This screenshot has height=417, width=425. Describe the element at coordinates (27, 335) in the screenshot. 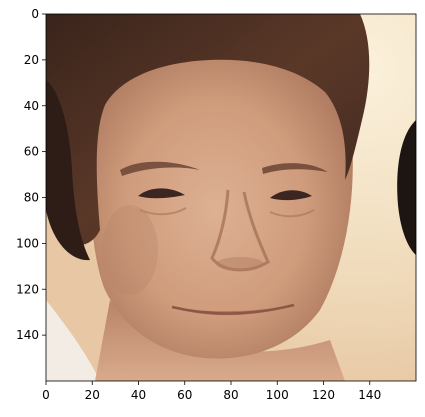

I see `y-tick-label: 140` at that location.